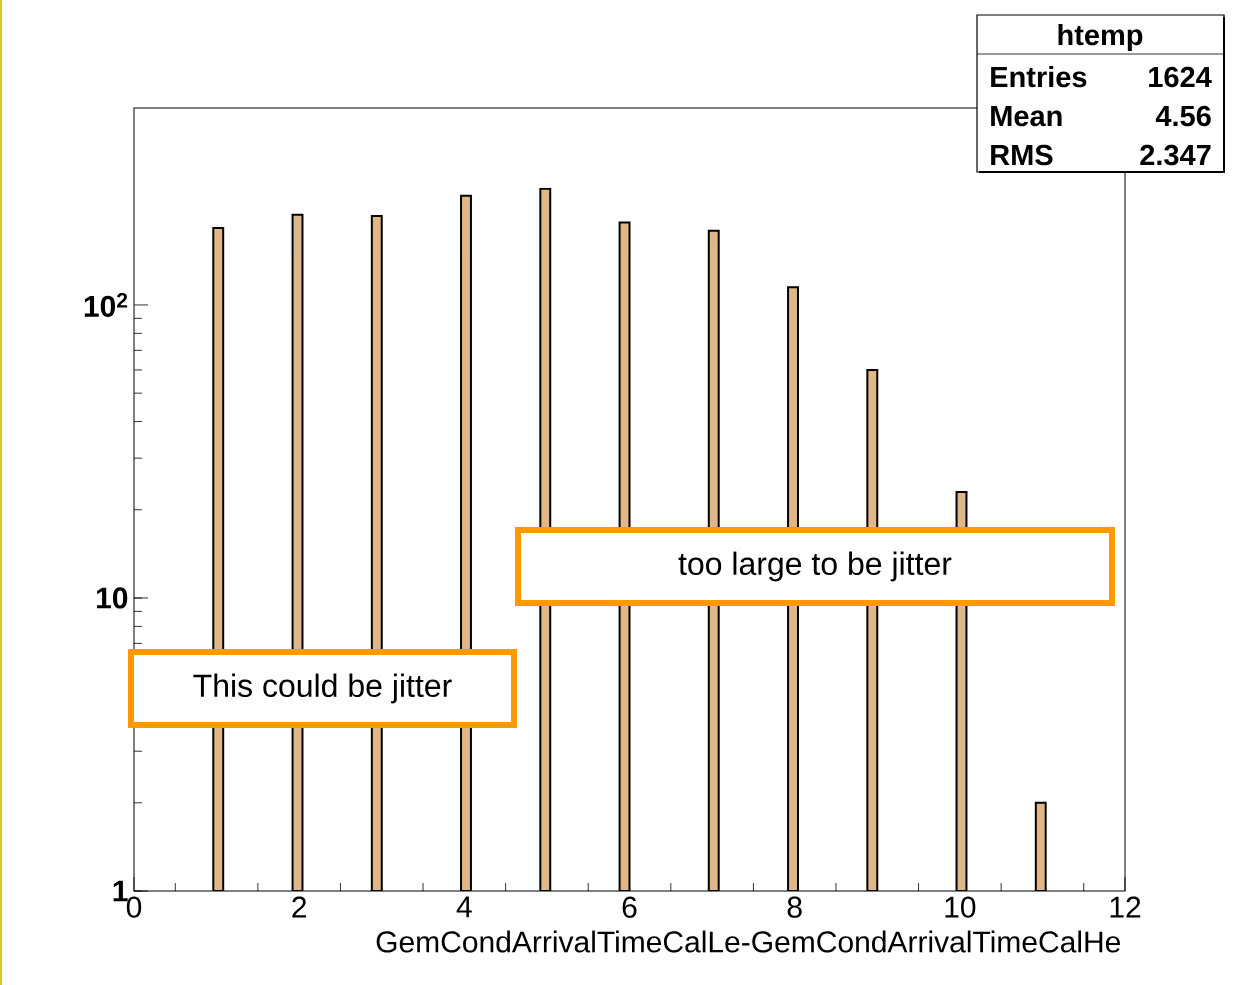 This screenshot has height=985, width=1236. I want to click on x-tick-label: 2, so click(299, 907).